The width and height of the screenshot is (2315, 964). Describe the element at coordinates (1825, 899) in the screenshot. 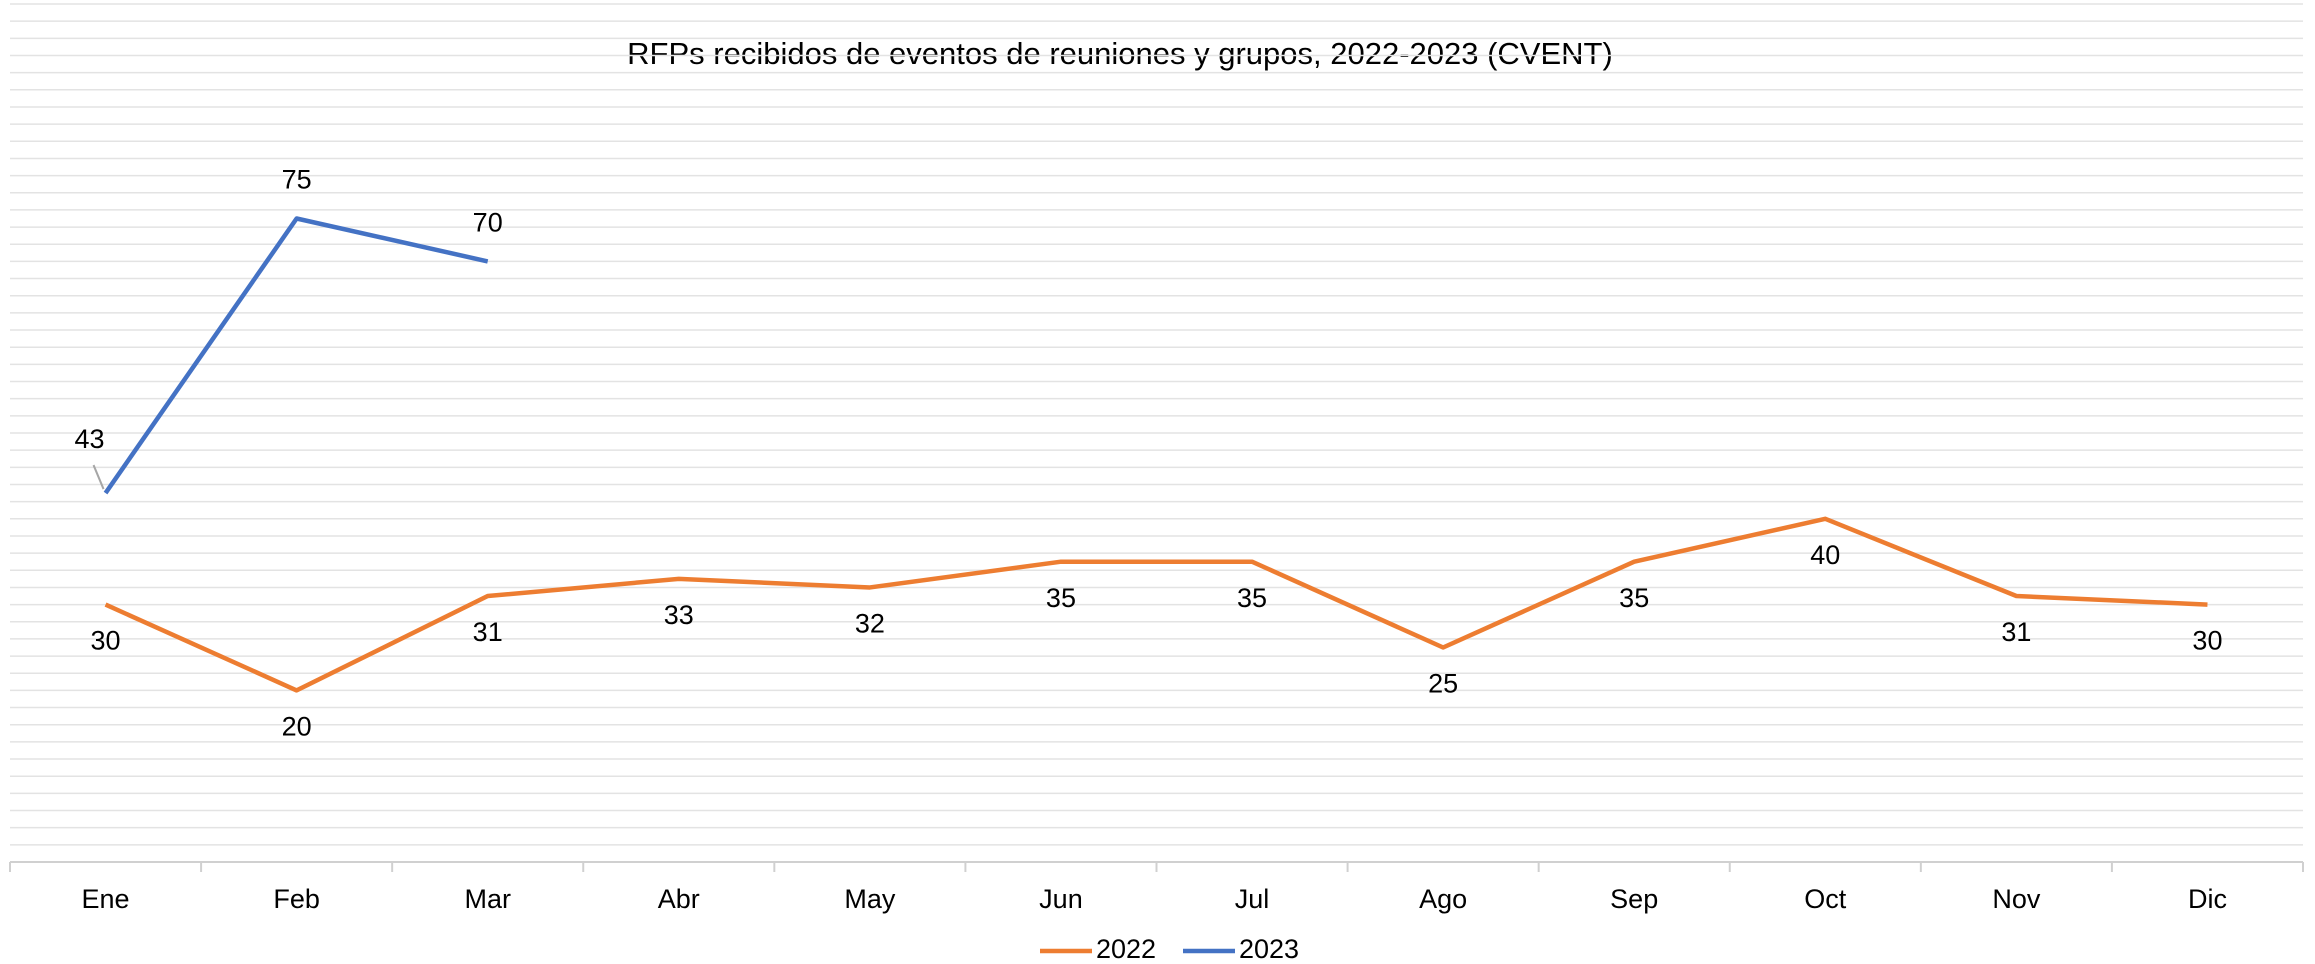

I see `x-tick-label: Oct` at that location.